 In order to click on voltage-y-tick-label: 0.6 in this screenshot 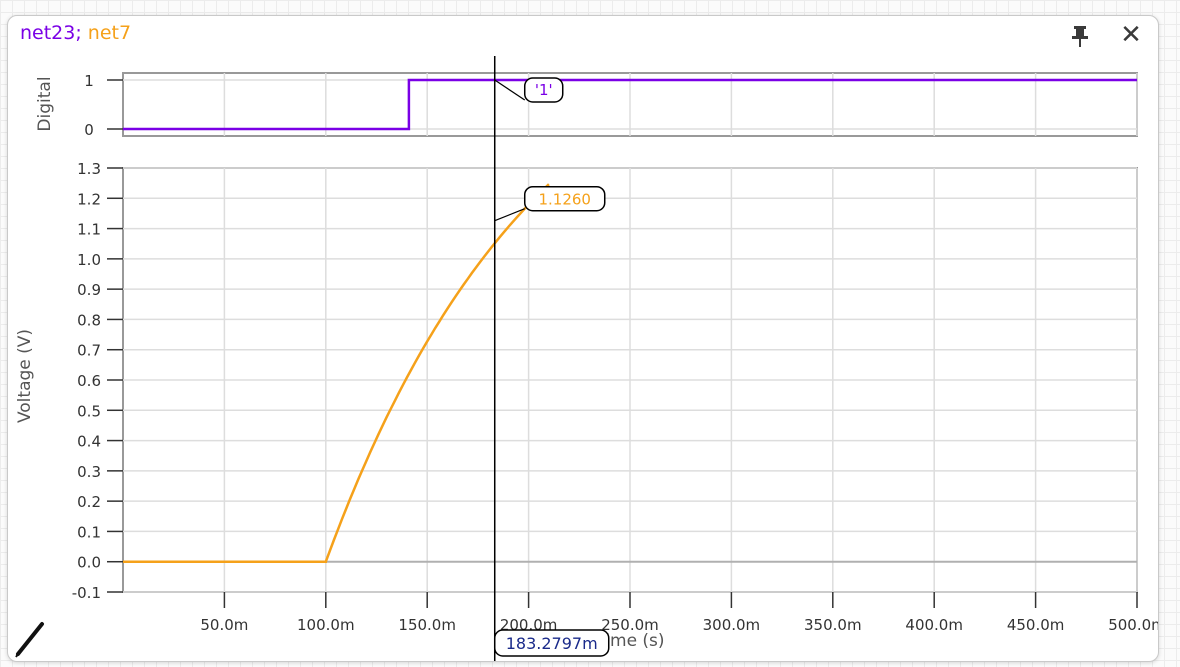, I will do `click(89, 381)`.